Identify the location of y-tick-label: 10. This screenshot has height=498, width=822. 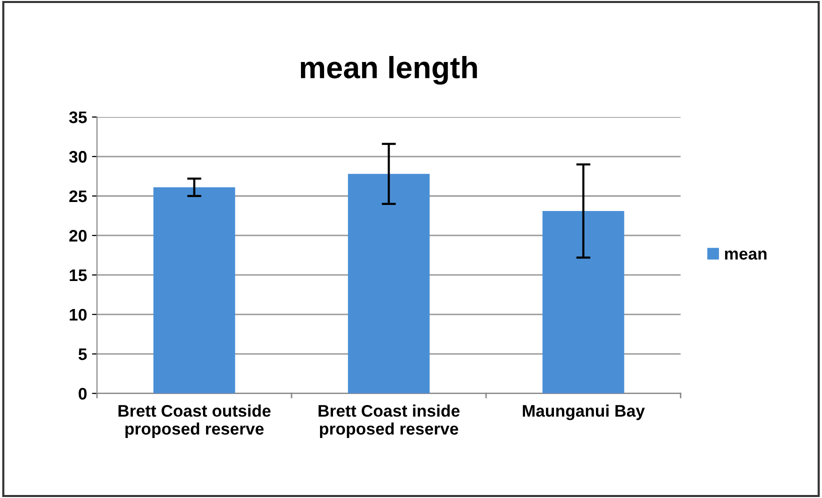
(78, 314).